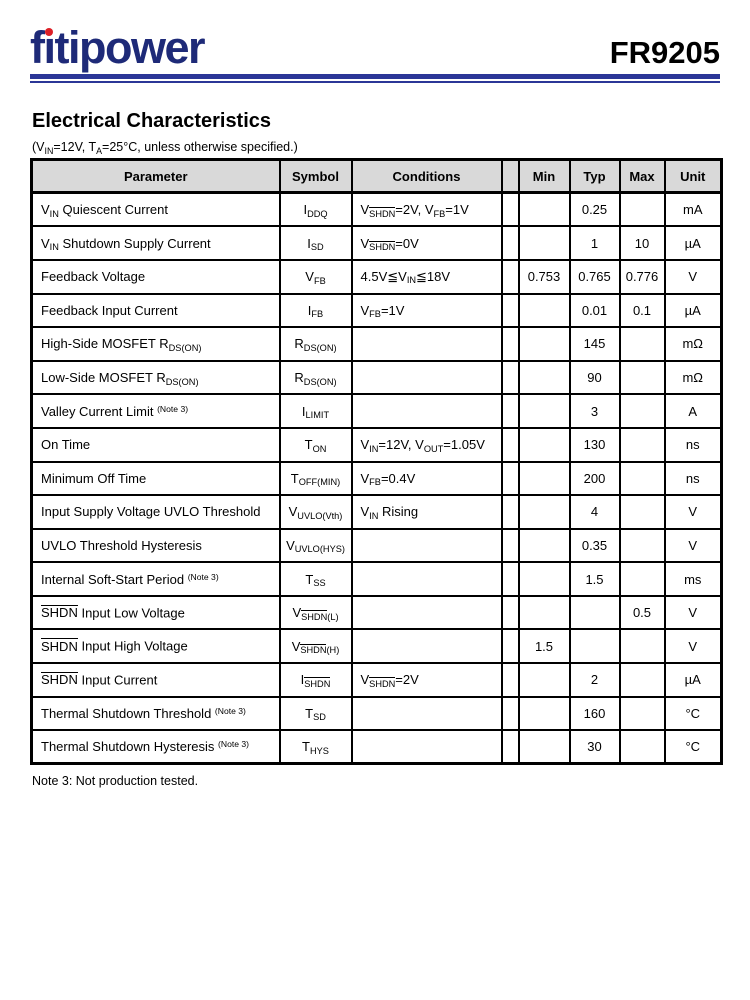 Image resolution: width=750 pixels, height=1000 pixels. I want to click on typ-cell: 30, so click(594, 747).